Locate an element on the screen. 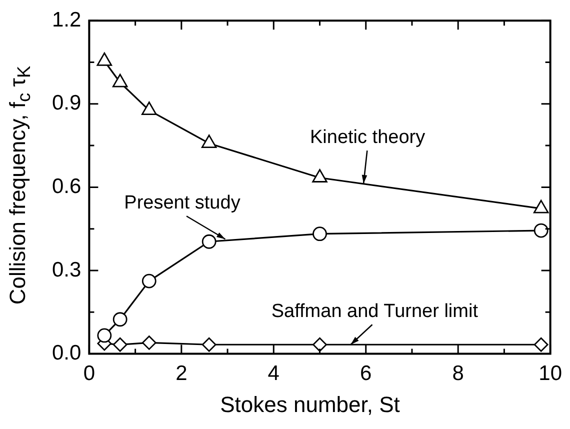 The height and width of the screenshot is (429, 570). x-tick-label: 10 is located at coordinates (550, 374).